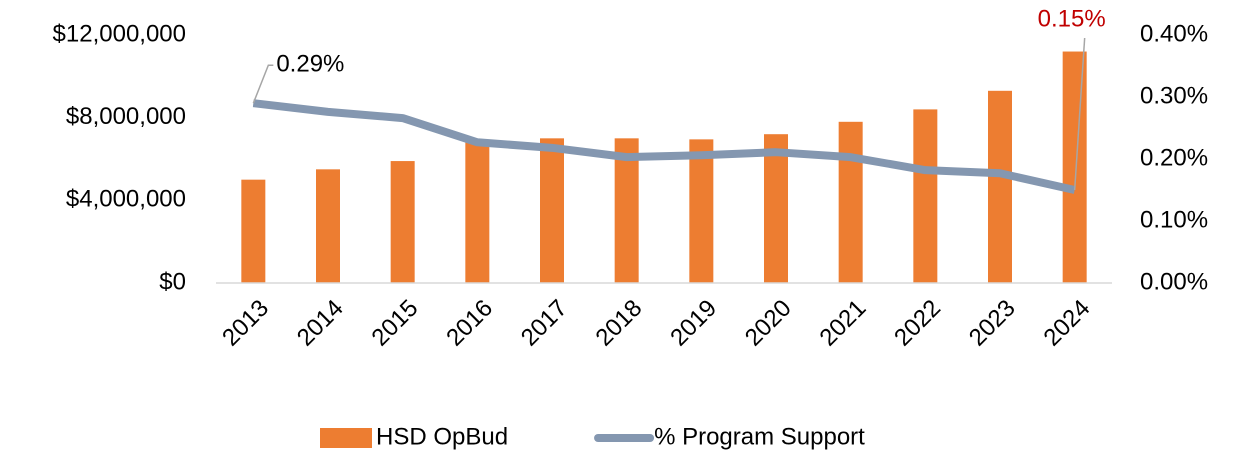 Image resolution: width=1254 pixels, height=462 pixels. I want to click on x-tick-label: 2021, so click(843, 323).